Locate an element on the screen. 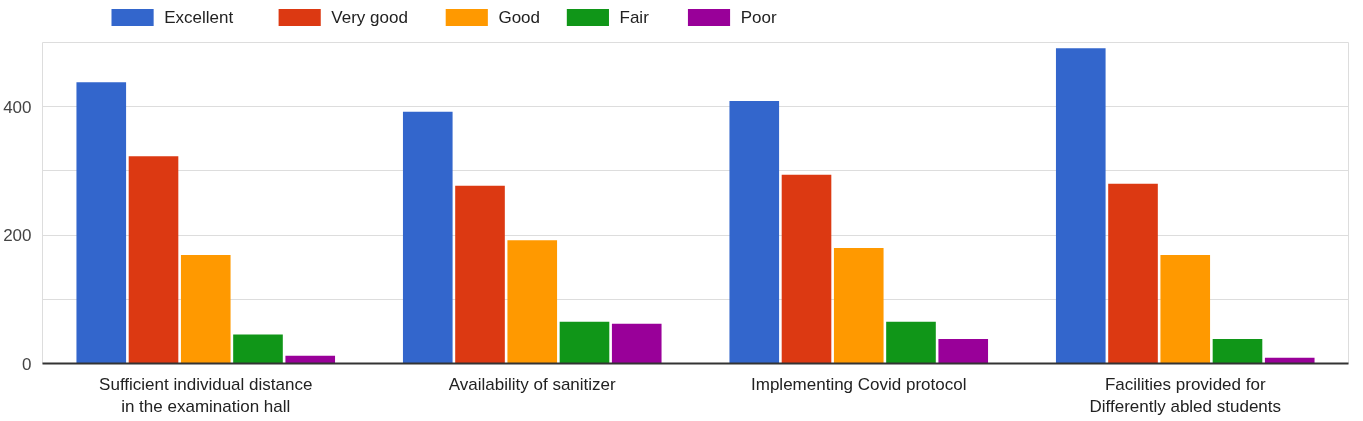 This screenshot has width=1363, height=421. y-tick-label: 200 is located at coordinates (17, 236).